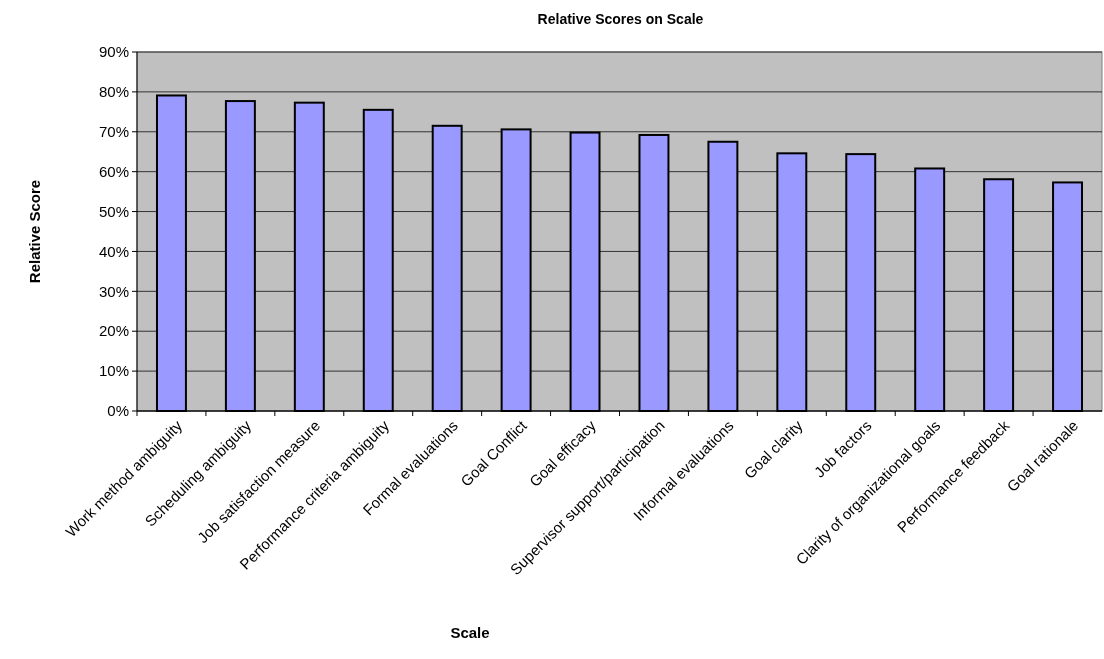  I want to click on y-tick-label: 30%, so click(113, 291).